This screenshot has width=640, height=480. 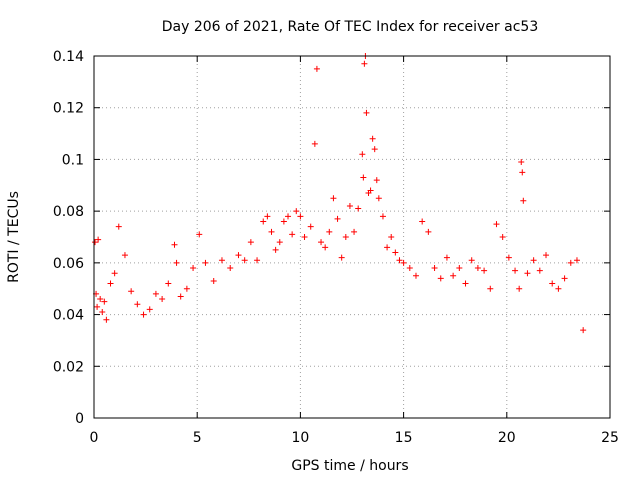 I want to click on y-tick-label: 0.08, so click(x=68, y=212).